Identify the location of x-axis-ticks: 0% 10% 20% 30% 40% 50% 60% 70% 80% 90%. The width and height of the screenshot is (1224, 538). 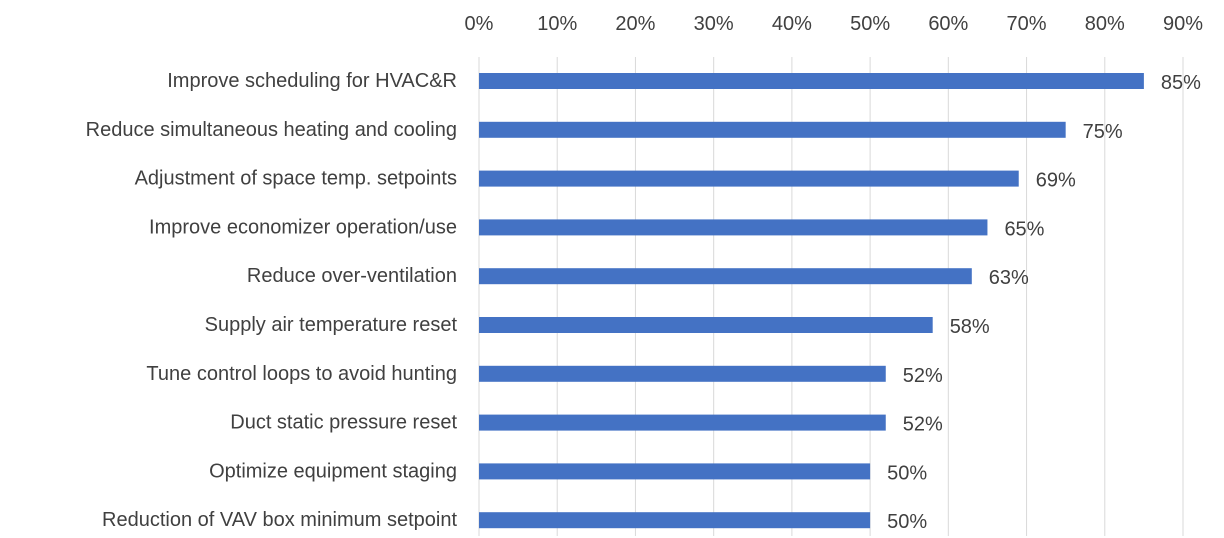
(834, 24).